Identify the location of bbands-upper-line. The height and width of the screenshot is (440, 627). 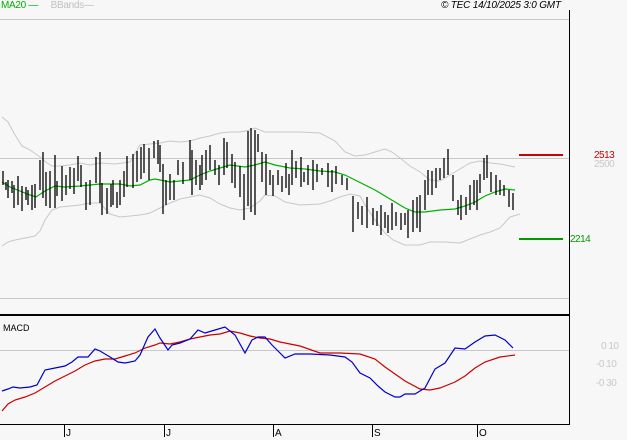
(258, 149).